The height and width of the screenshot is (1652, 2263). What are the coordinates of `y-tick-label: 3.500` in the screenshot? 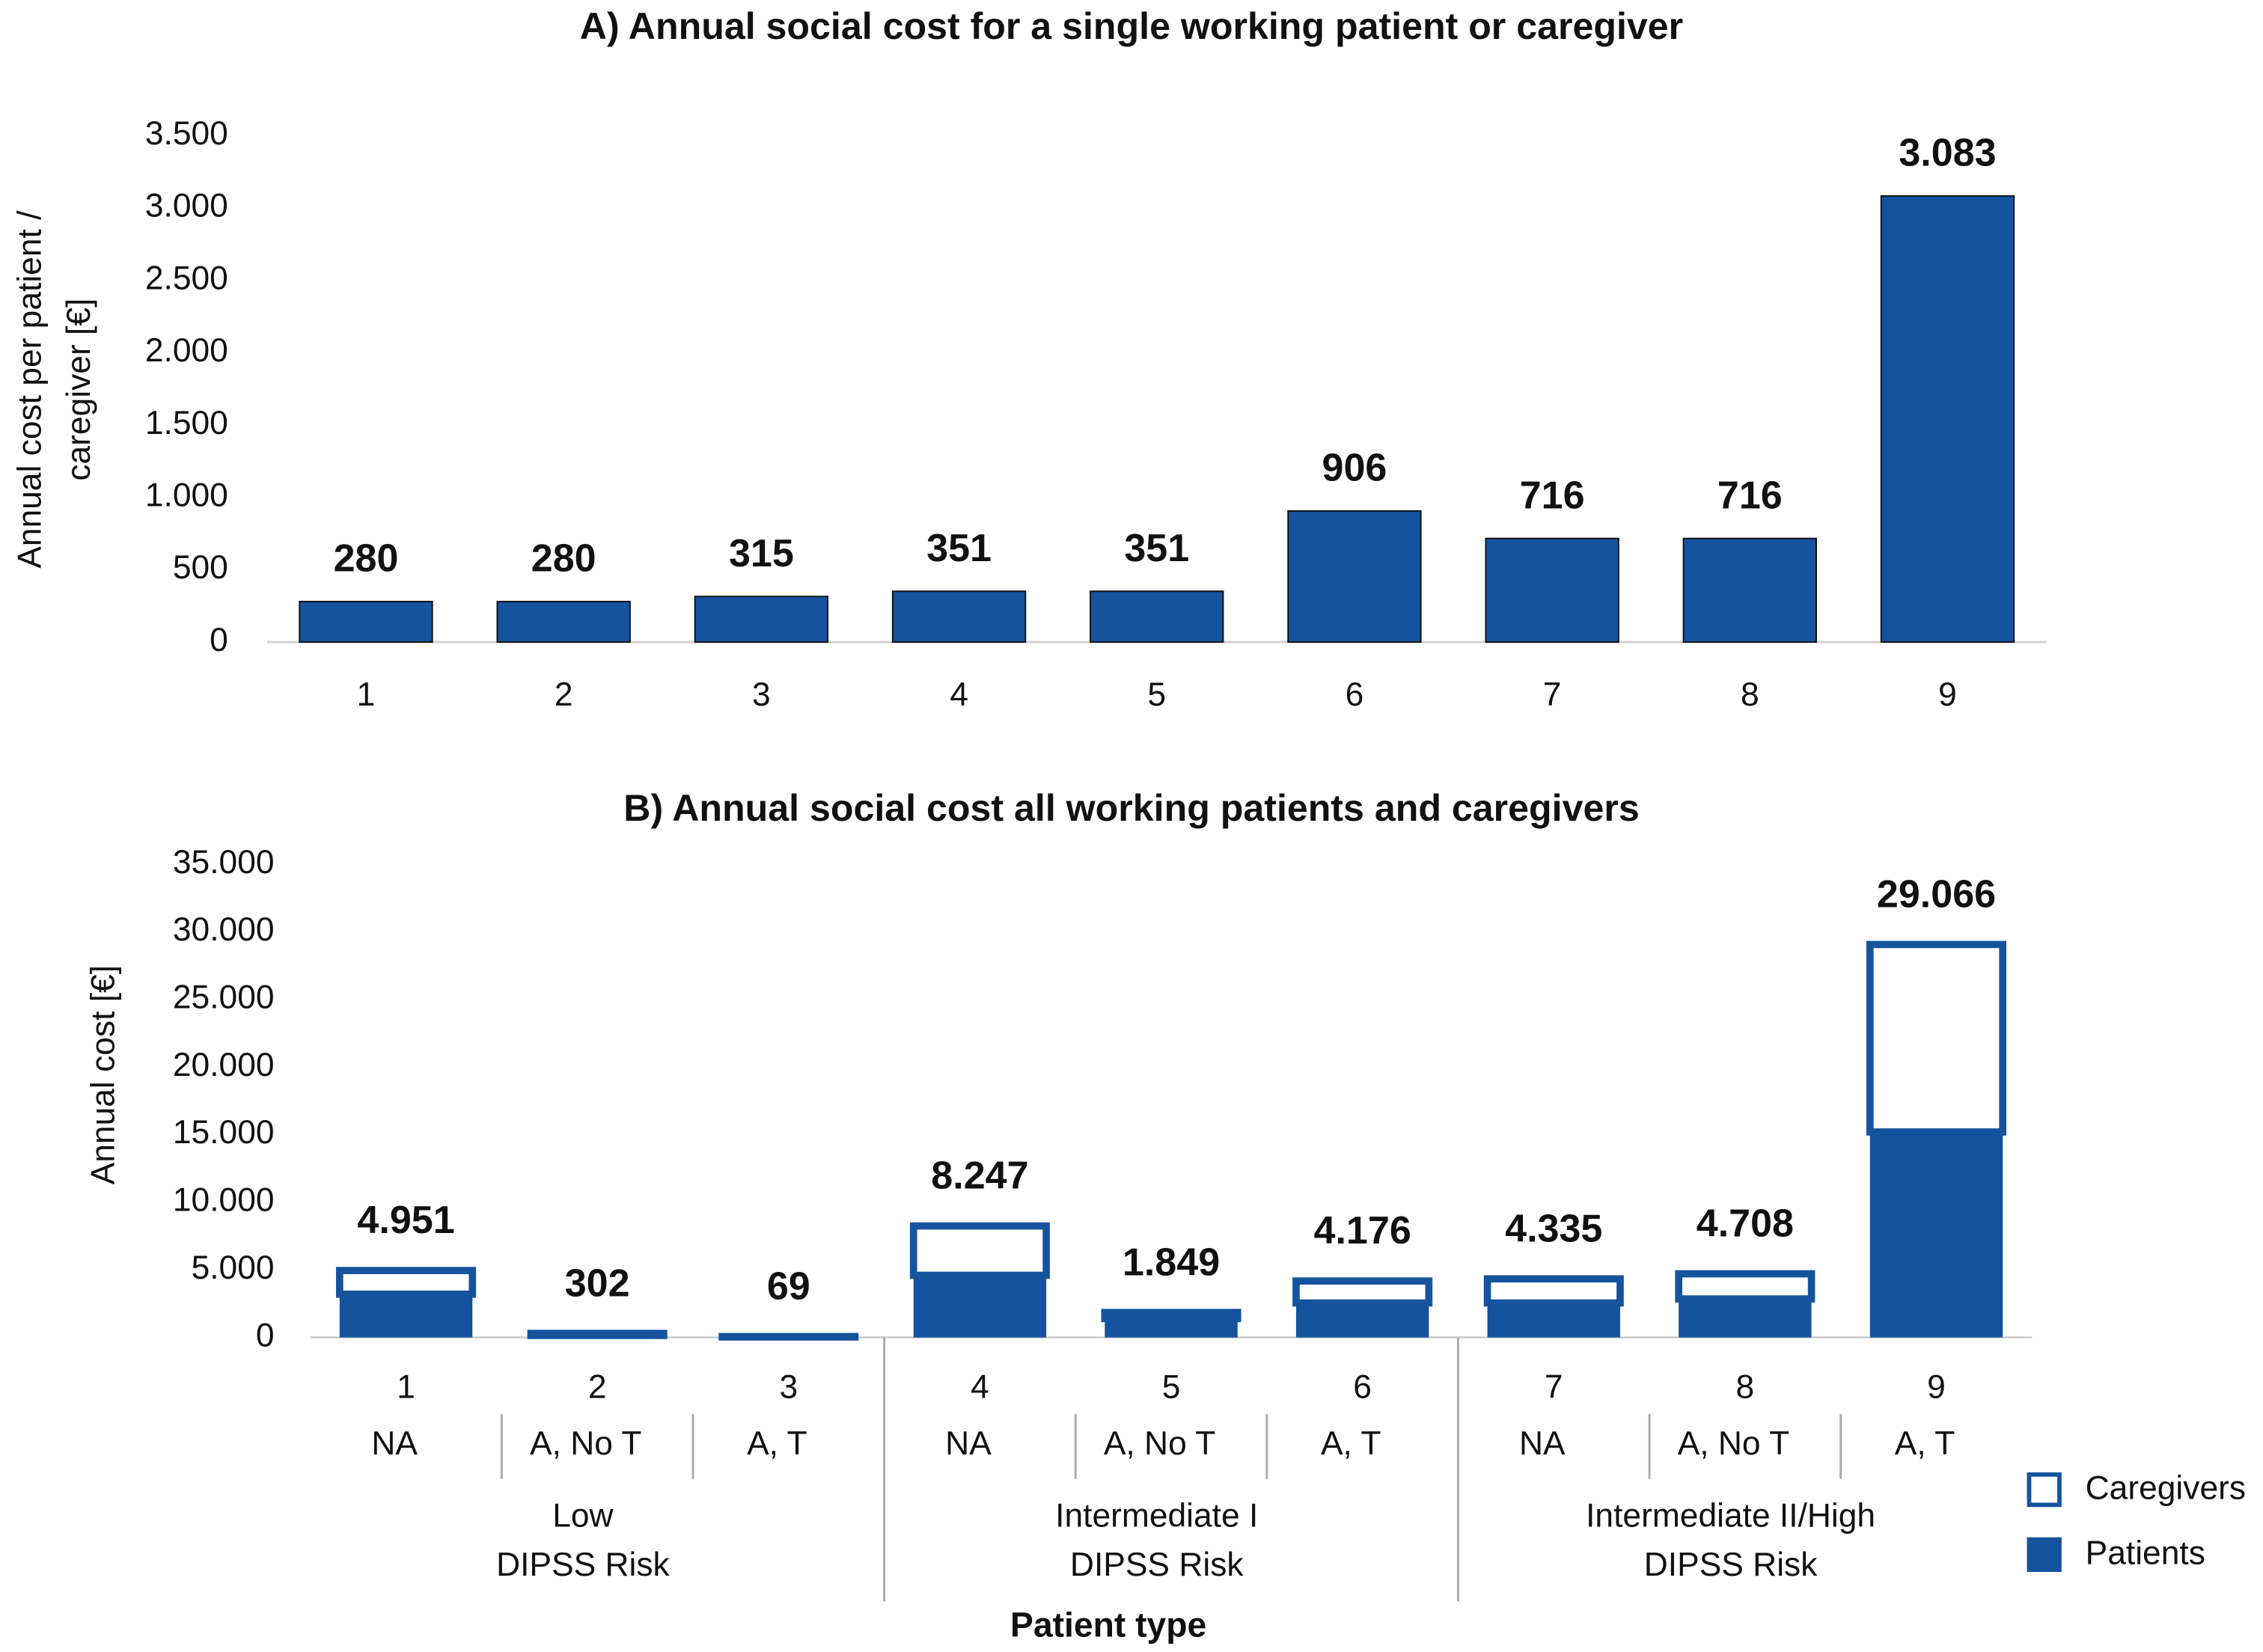 It's located at (186, 133).